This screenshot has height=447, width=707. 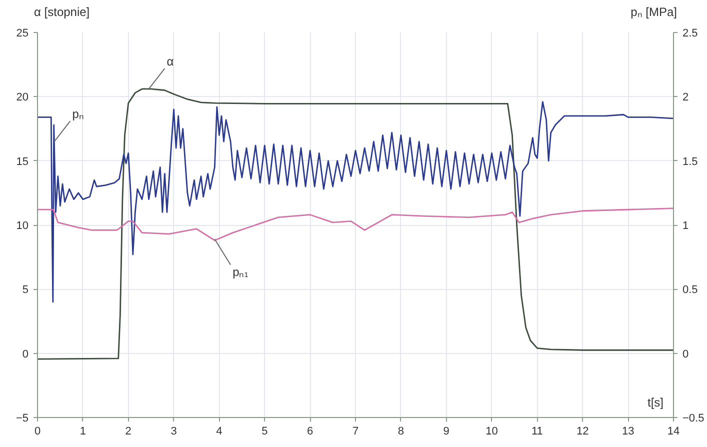 I want to click on x-tick-label: 2, so click(x=128, y=432).